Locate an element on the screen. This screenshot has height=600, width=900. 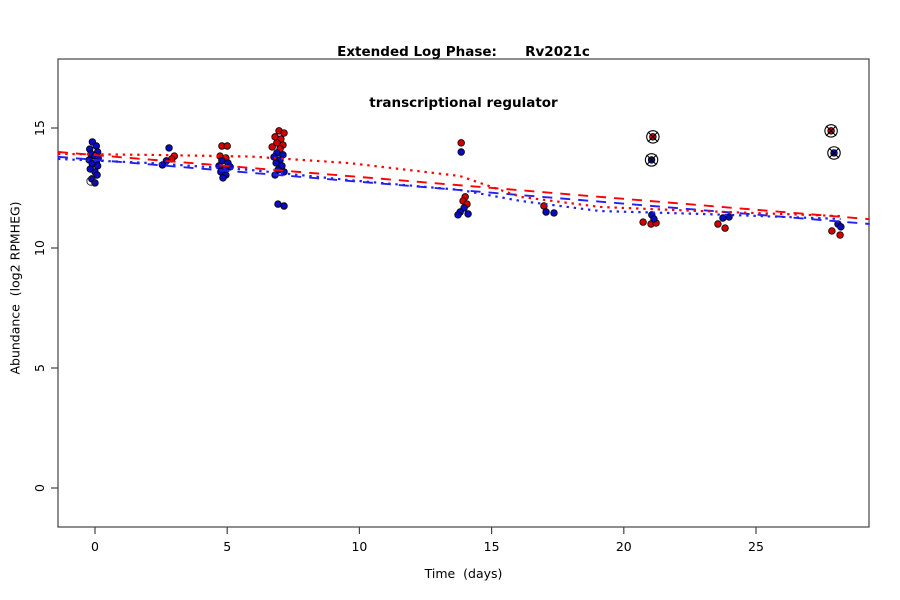
blue-linear-fit is located at coordinates (463, 190).